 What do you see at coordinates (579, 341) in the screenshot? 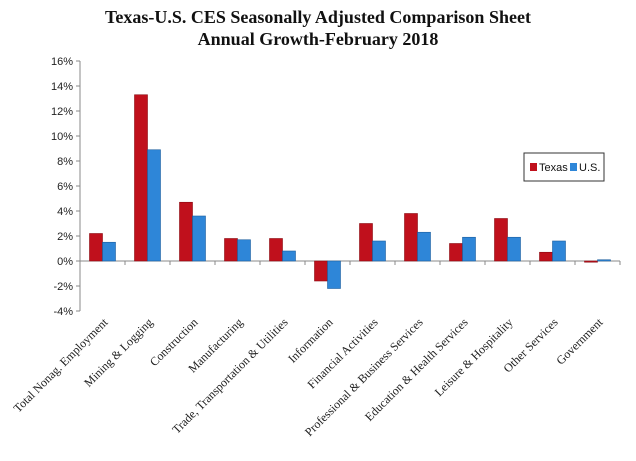
I see `category-label: Government` at bounding box center [579, 341].